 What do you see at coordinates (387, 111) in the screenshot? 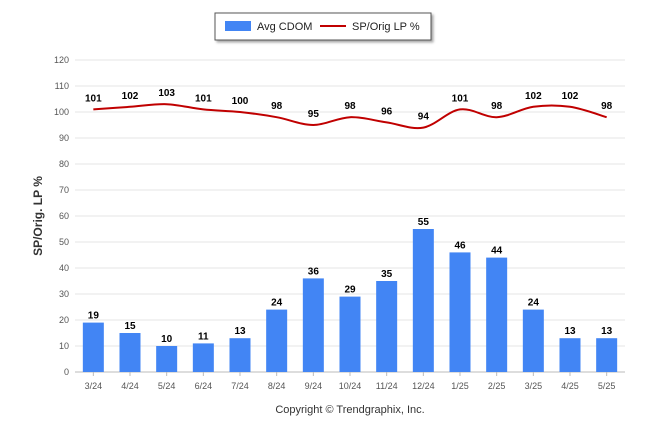
I see `line-value-label: 96` at bounding box center [387, 111].